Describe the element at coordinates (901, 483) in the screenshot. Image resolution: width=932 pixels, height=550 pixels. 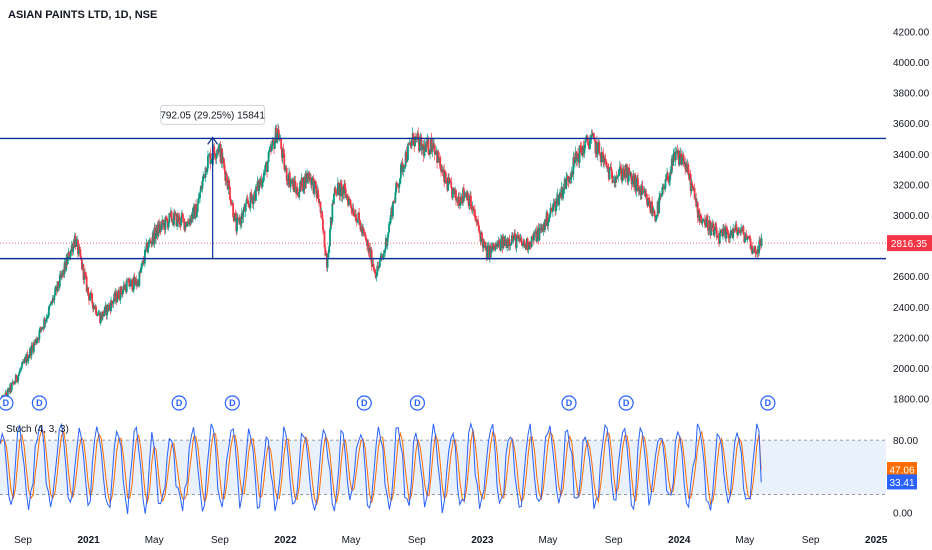
I see `stochastic-k-badge-label: 33.41` at that location.